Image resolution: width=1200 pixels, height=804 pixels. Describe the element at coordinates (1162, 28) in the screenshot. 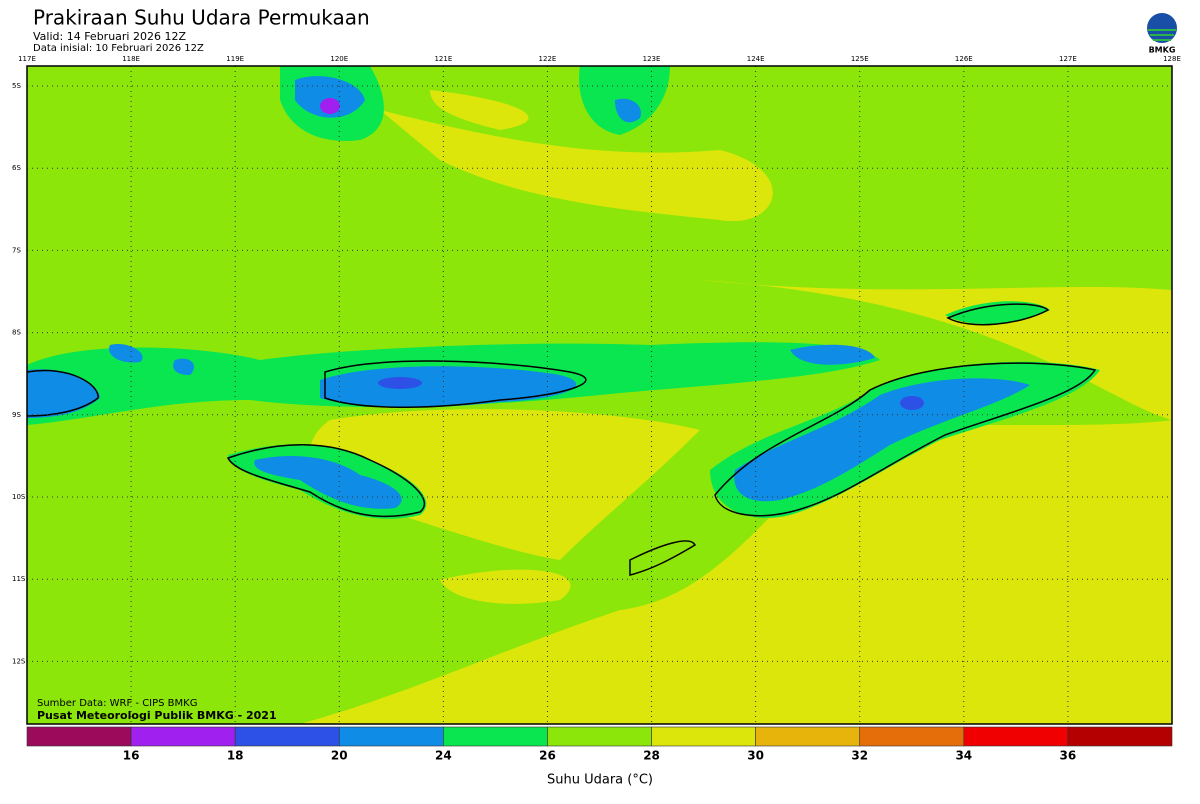

I see `logo-circle` at that location.